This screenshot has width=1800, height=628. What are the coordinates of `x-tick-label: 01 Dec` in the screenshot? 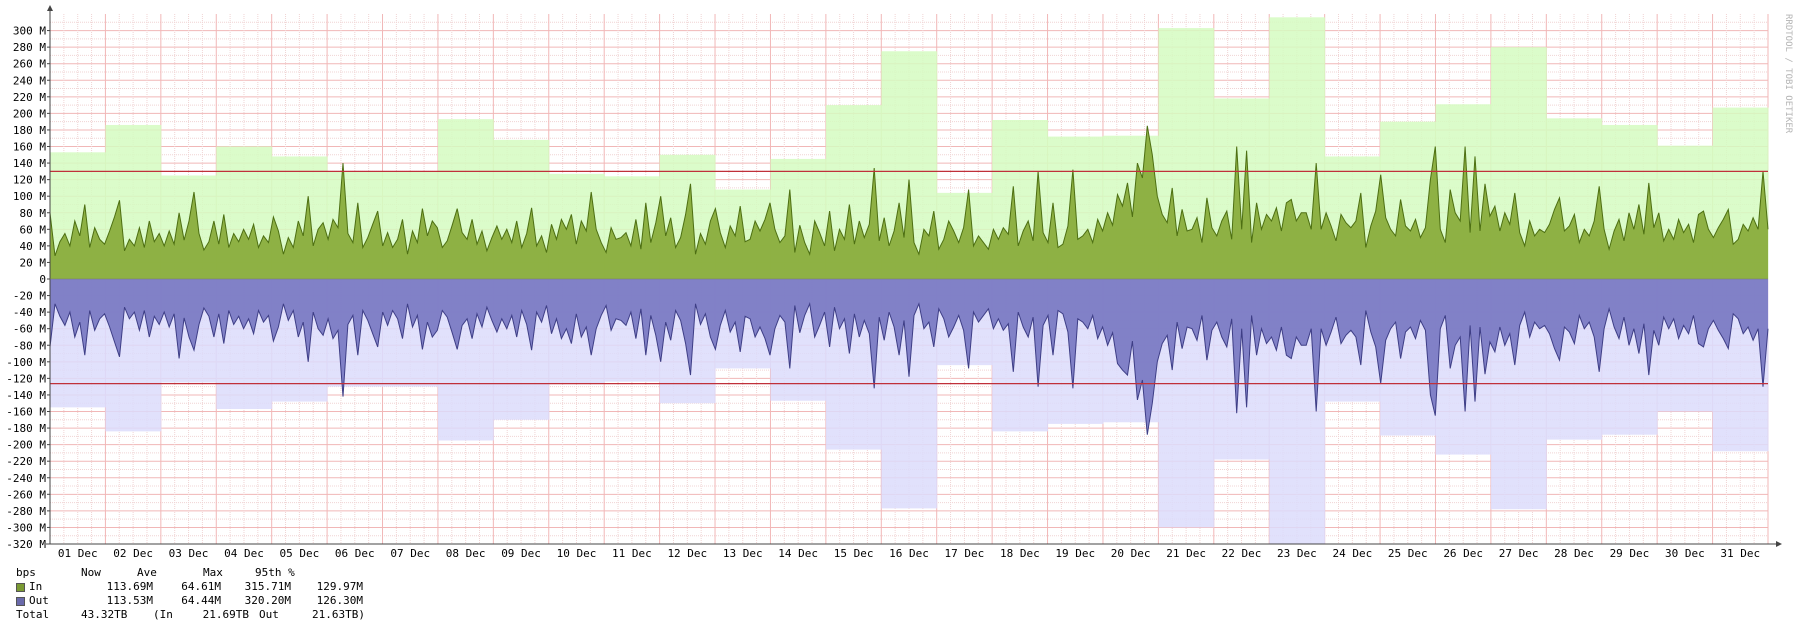 It's located at (78, 553).